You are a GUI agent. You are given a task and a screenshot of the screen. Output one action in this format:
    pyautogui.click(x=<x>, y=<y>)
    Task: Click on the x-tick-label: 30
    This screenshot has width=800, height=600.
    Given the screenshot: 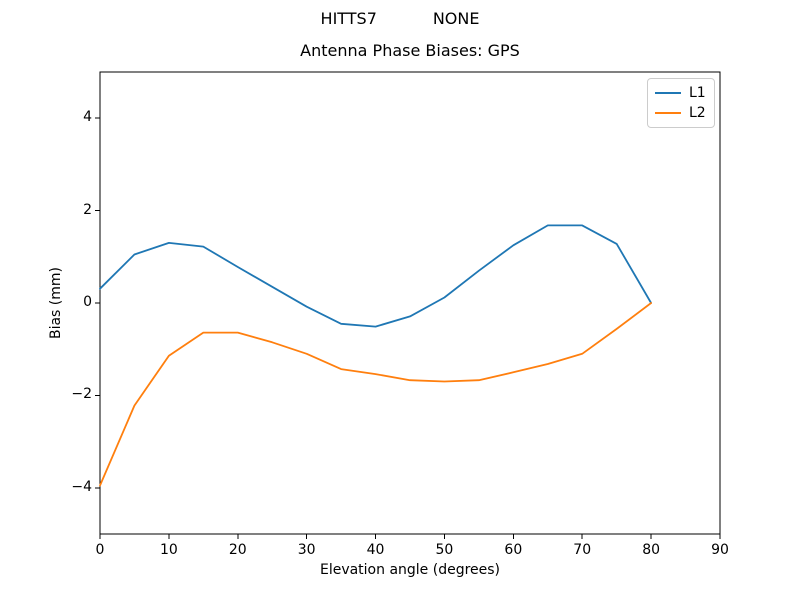 What is the action you would take?
    pyautogui.click(x=306, y=550)
    